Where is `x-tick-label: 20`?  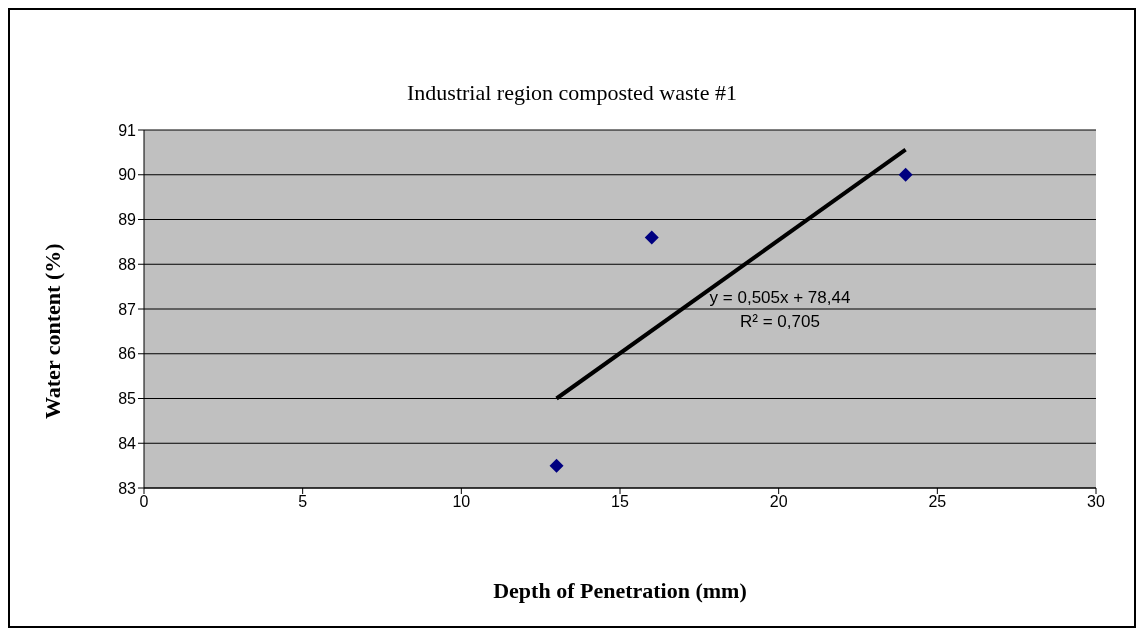 x-tick-label: 20 is located at coordinates (778, 502).